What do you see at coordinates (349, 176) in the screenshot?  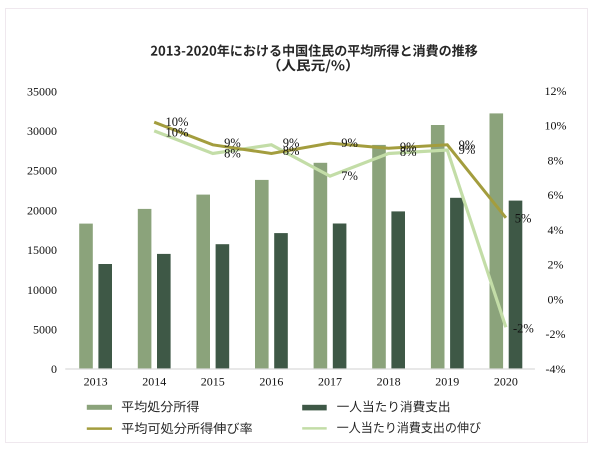 I see `svg-text: 7%` at bounding box center [349, 176].